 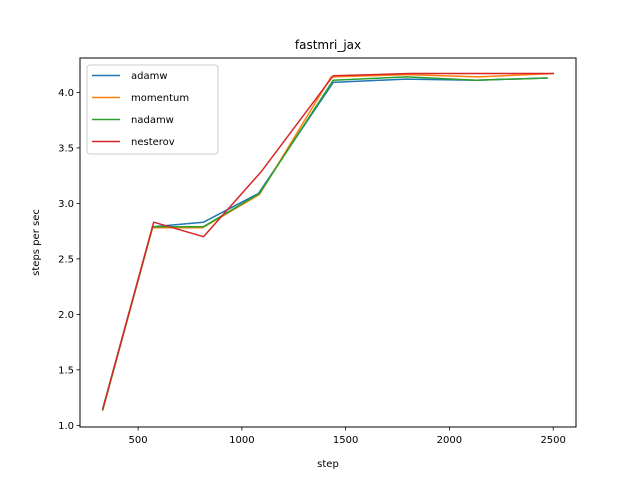 What do you see at coordinates (66, 93) in the screenshot?
I see `y-tick-label: 4.0` at bounding box center [66, 93].